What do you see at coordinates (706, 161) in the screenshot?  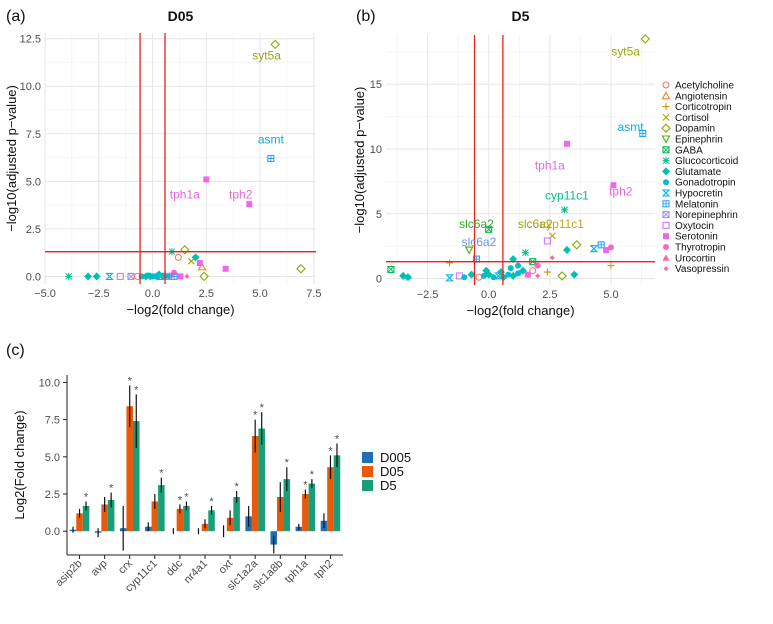 I see `legend-label: Glucocorticoid` at bounding box center [706, 161].